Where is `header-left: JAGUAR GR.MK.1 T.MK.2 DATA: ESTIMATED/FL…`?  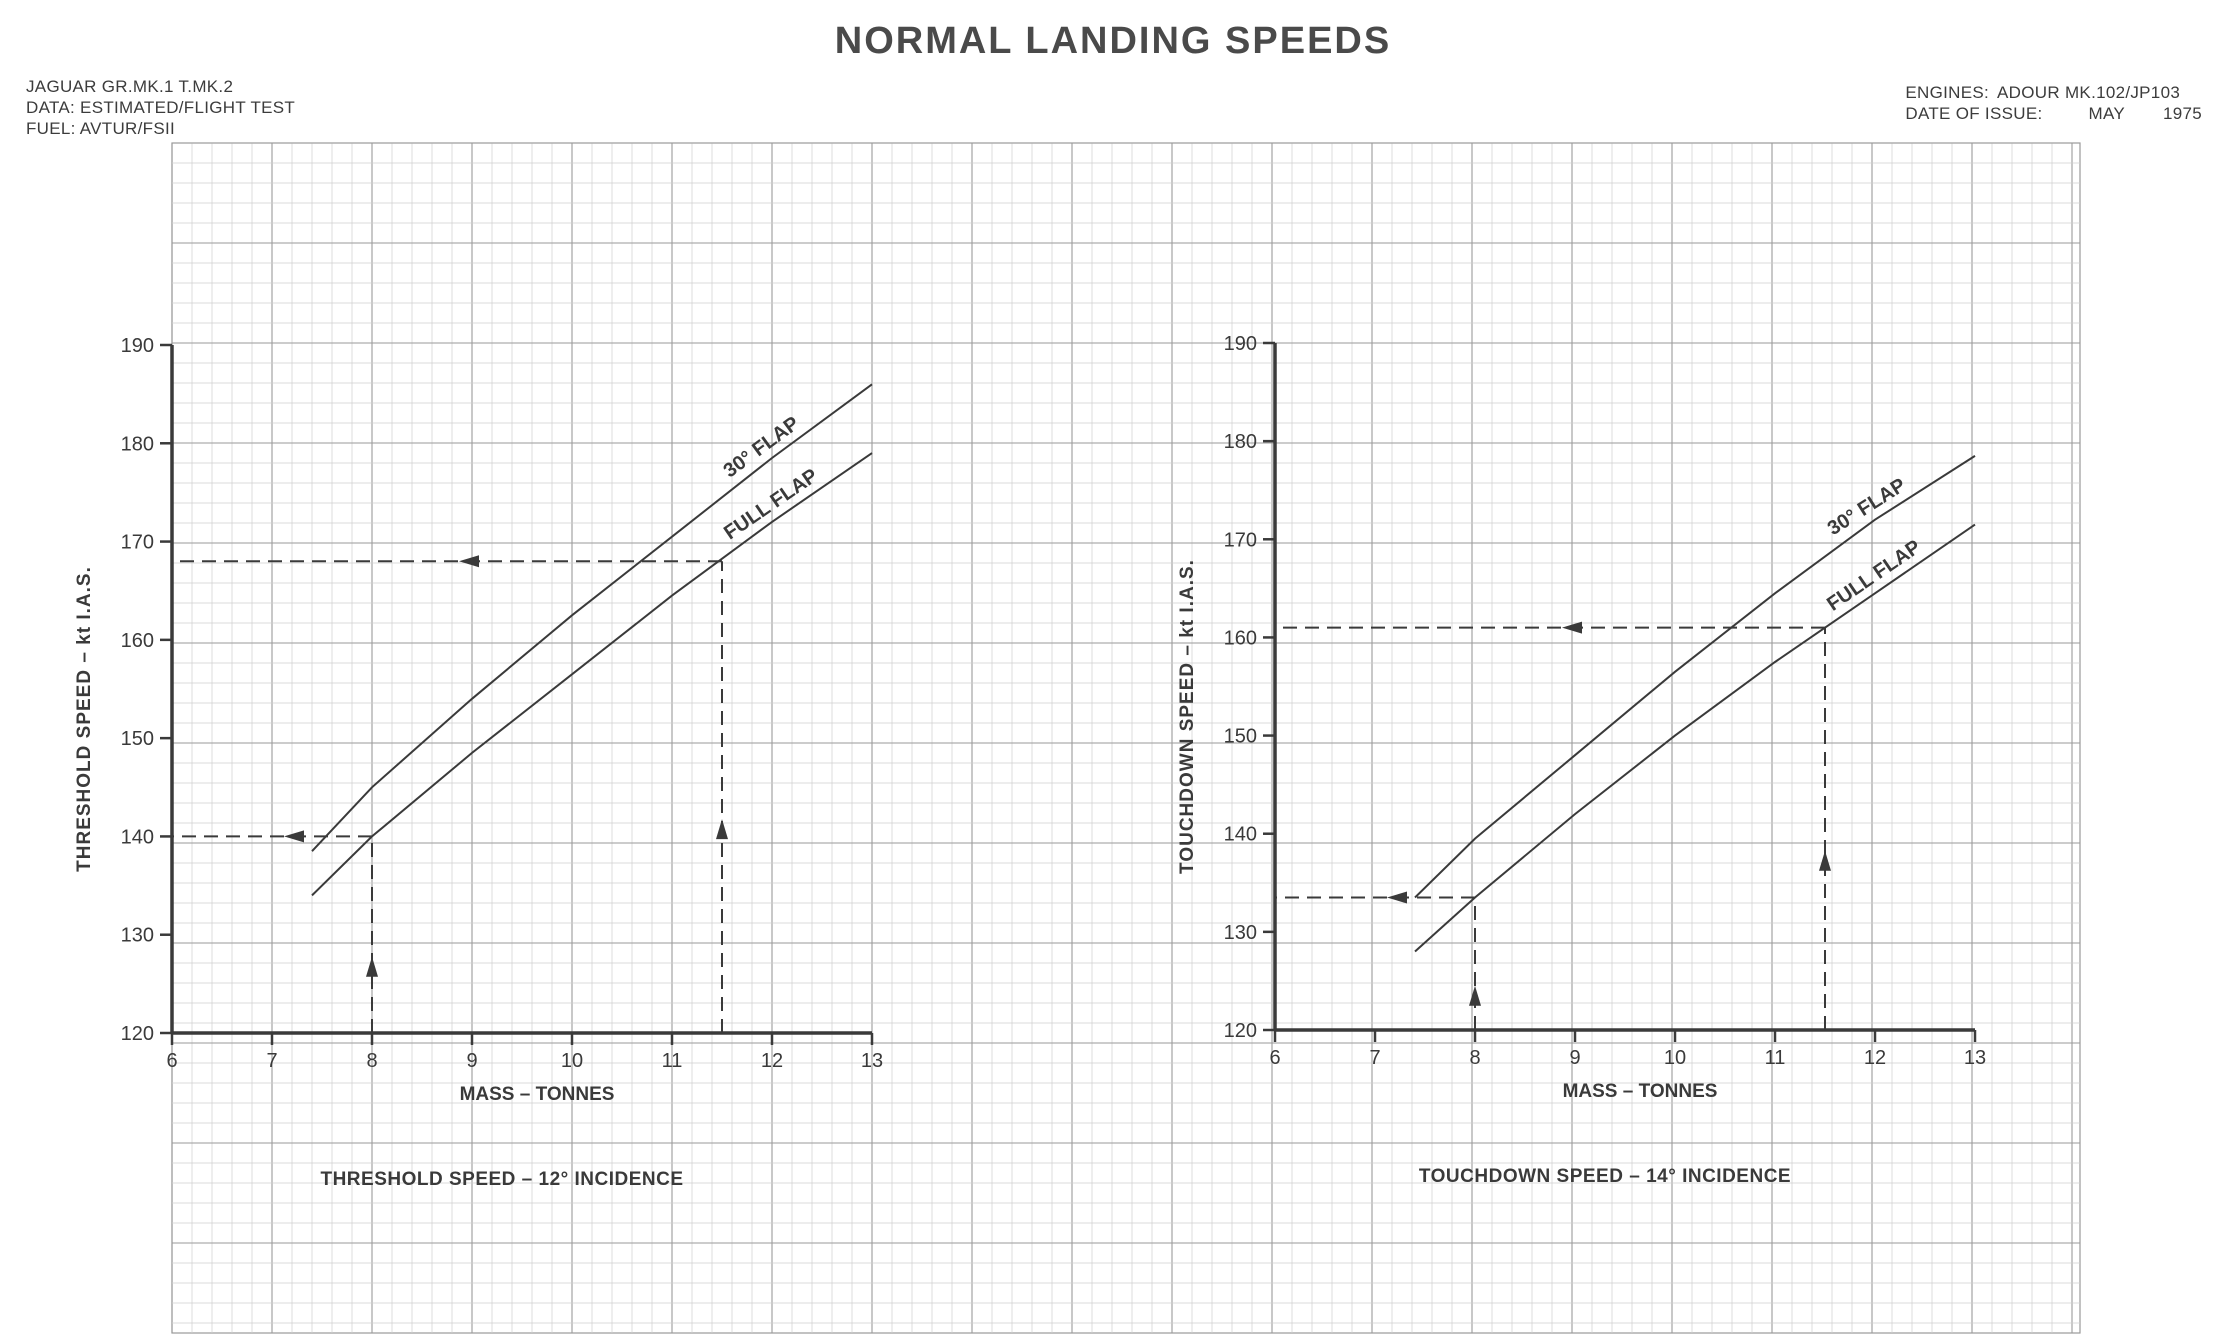 header-left: JAGUAR GR.MK.1 T.MK.2 DATA: ESTIMATED/FL… is located at coordinates (160, 107).